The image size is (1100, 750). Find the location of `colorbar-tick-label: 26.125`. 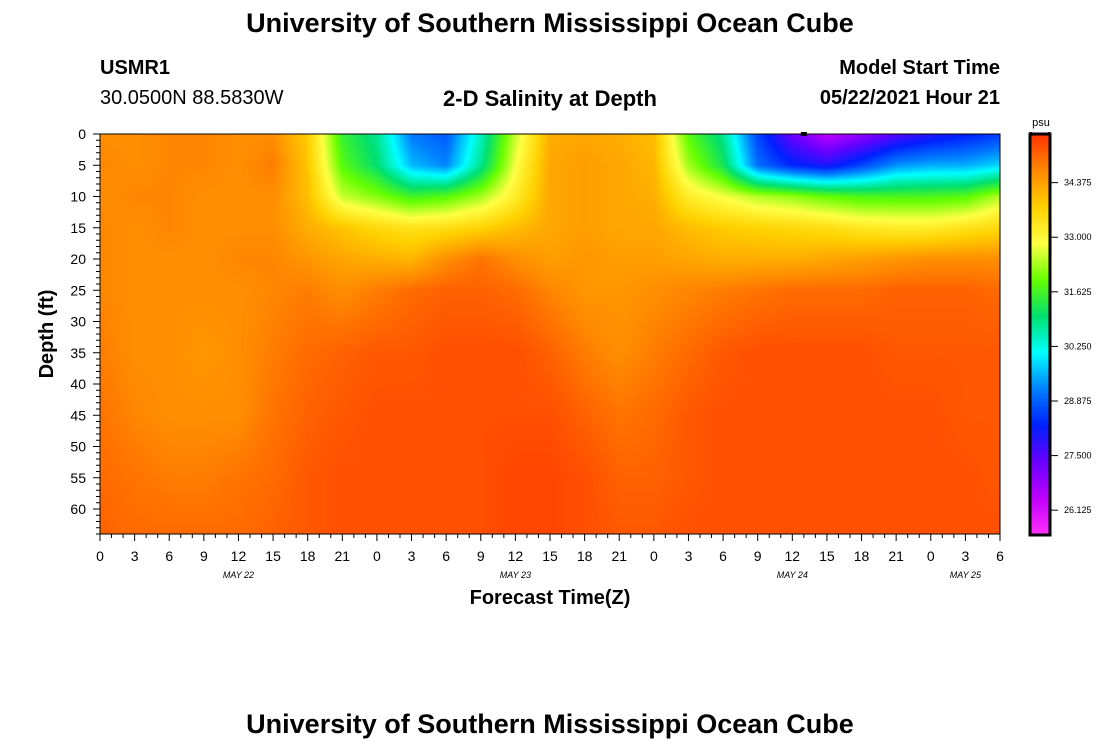

colorbar-tick-label: 26.125 is located at coordinates (1078, 510).